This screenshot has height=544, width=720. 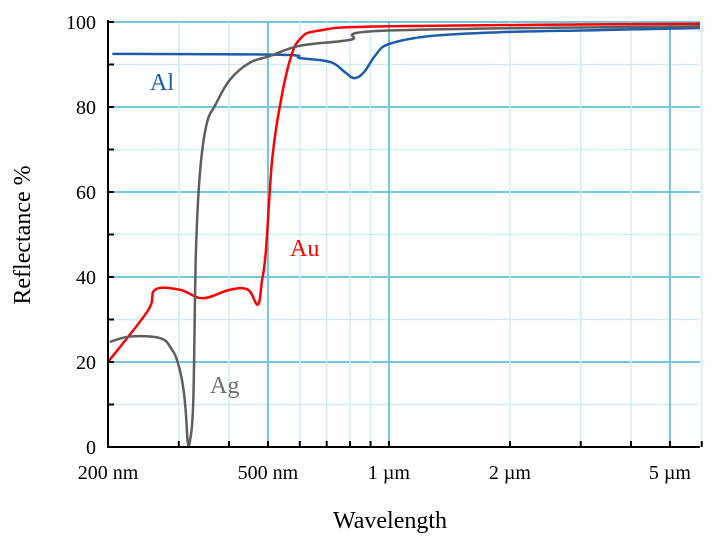 I want to click on y-tick-label: 0, so click(x=91, y=448).